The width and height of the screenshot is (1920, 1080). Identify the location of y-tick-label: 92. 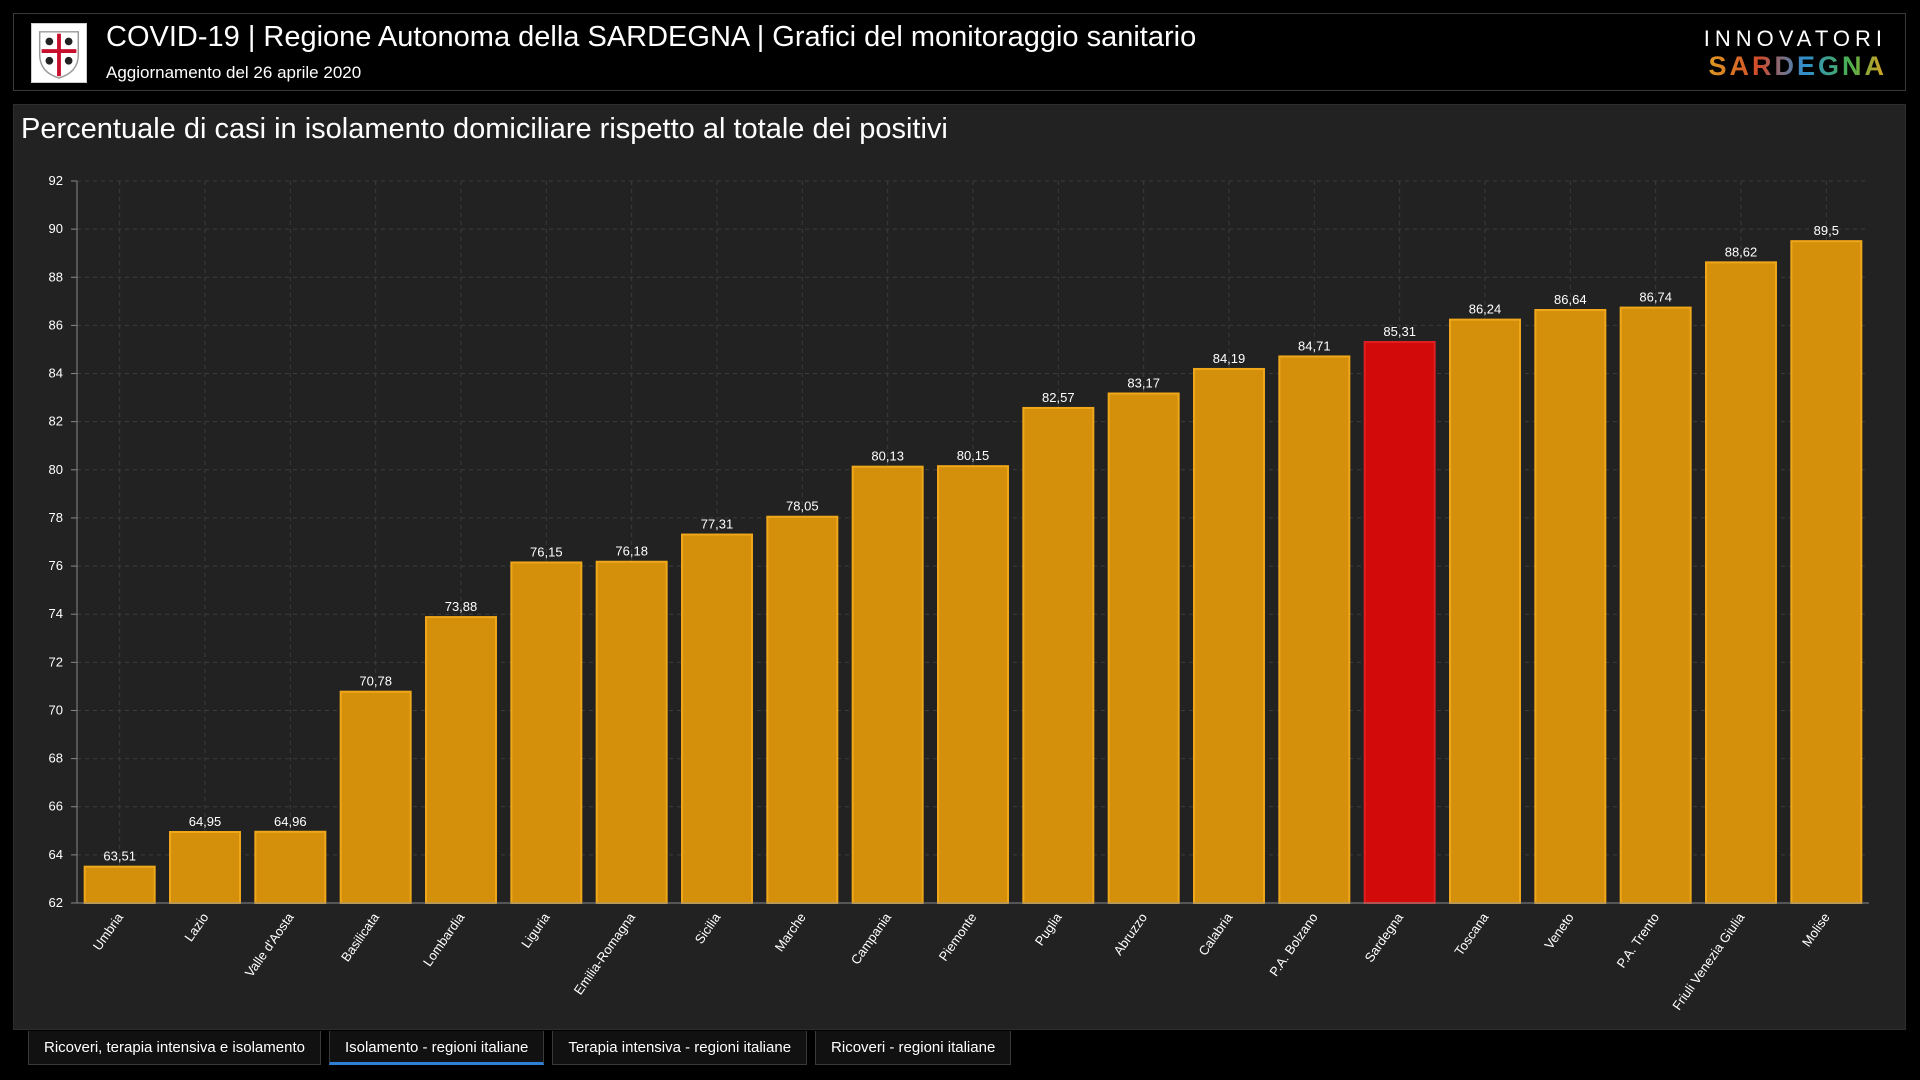
(56, 180).